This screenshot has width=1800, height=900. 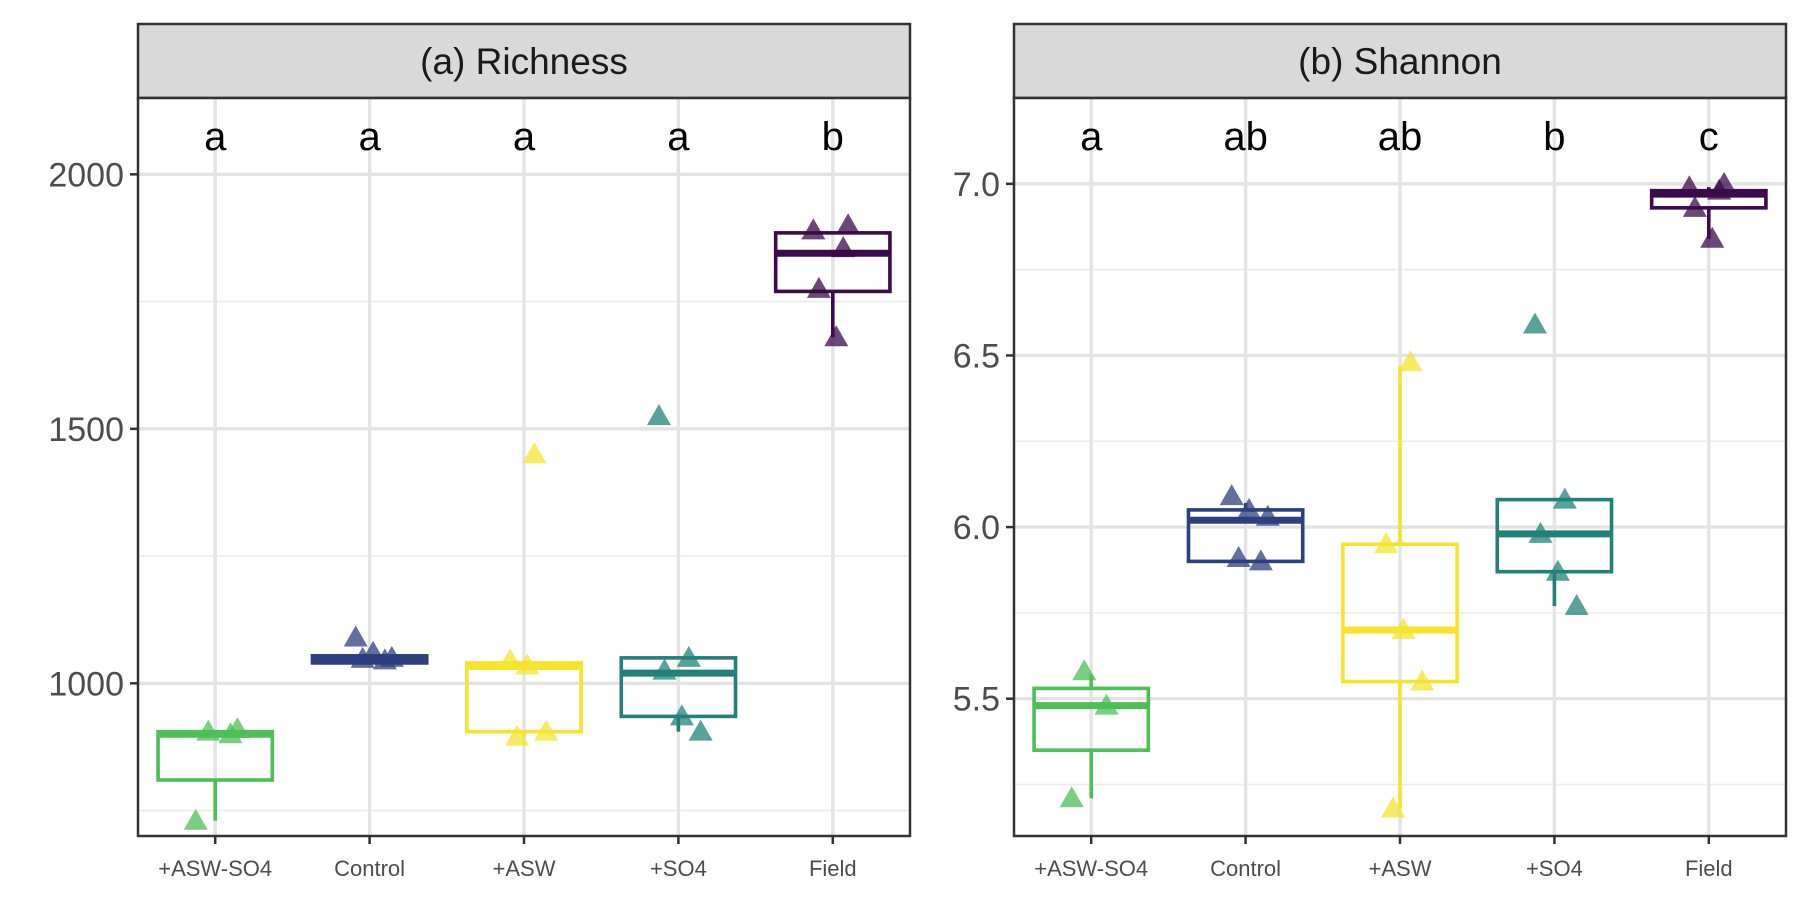 What do you see at coordinates (215, 868) in the screenshot?
I see `richness-x-tick-label: +ASW-SO4` at bounding box center [215, 868].